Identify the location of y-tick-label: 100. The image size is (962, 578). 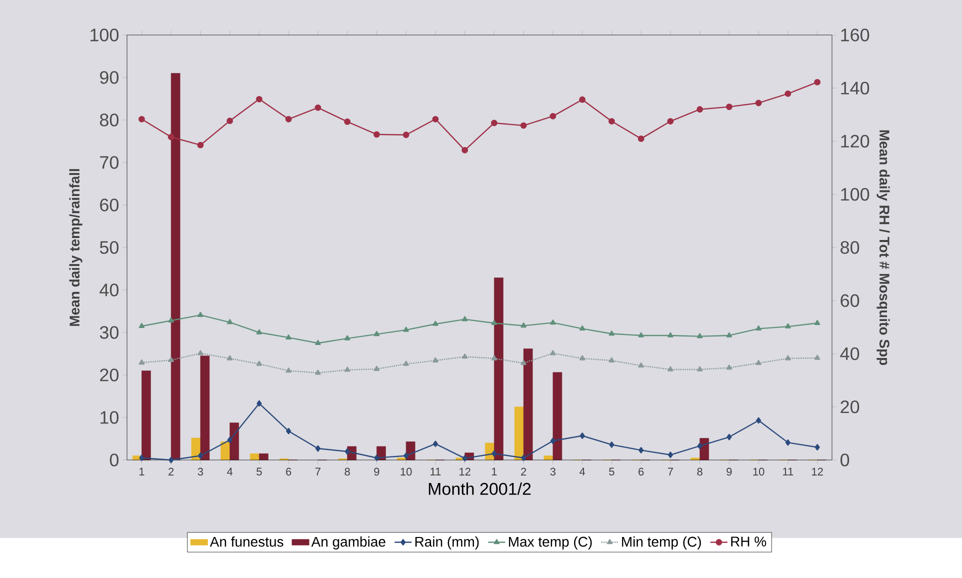
(104, 35).